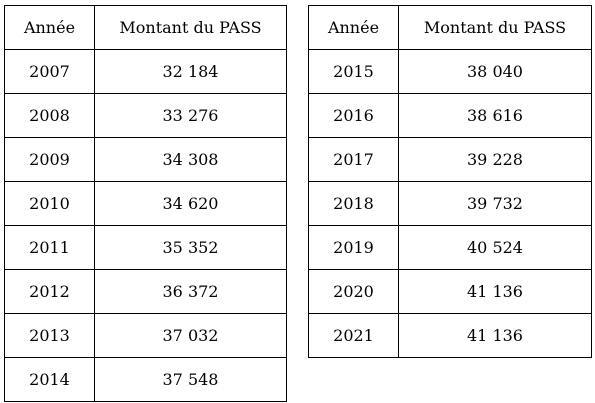 This screenshot has width=595, height=403. I want to click on table-row: 2008 33 276, so click(145, 115).